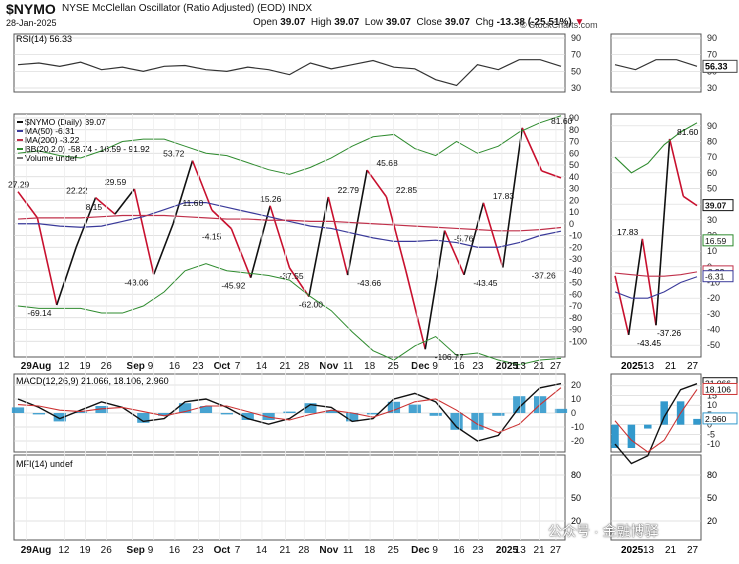  I want to click on macd-value-label: 2.960, so click(716, 419).